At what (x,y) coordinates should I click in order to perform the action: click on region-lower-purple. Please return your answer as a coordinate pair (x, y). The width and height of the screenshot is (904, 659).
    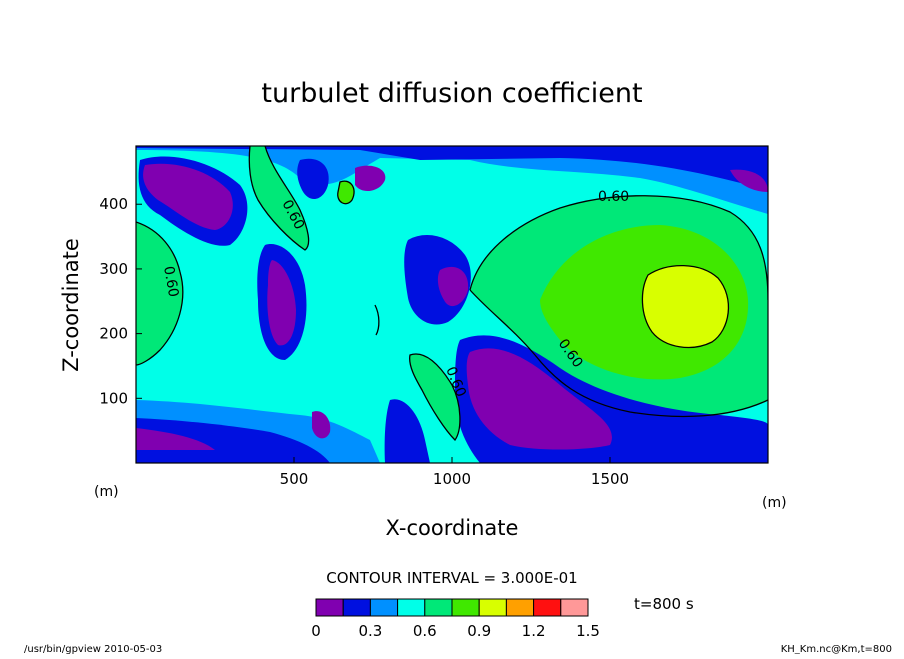
    Looking at the image, I should click on (539, 399).